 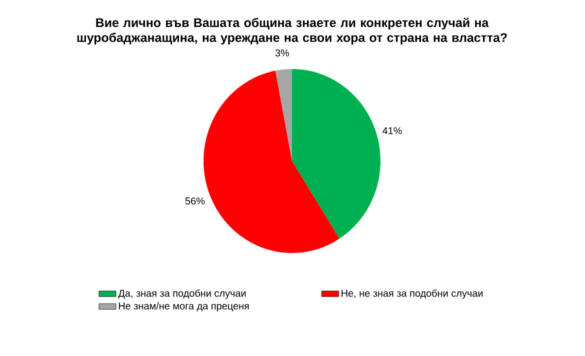 What do you see at coordinates (392, 130) in the screenshot?
I see `data-label: 41%` at bounding box center [392, 130].